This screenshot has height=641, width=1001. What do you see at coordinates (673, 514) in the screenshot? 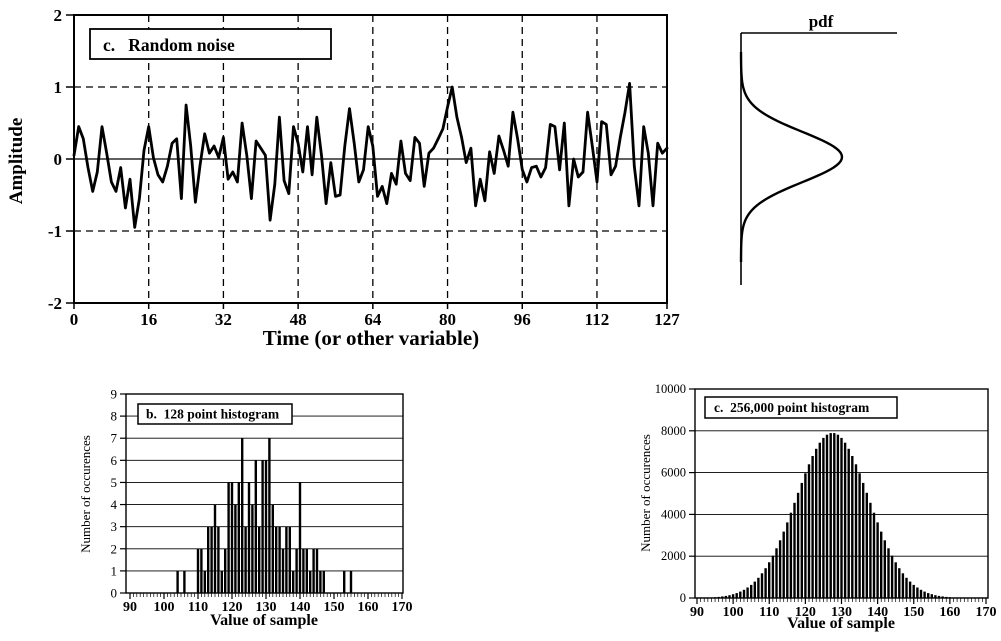
I see `tick-label: 4000` at bounding box center [673, 514].